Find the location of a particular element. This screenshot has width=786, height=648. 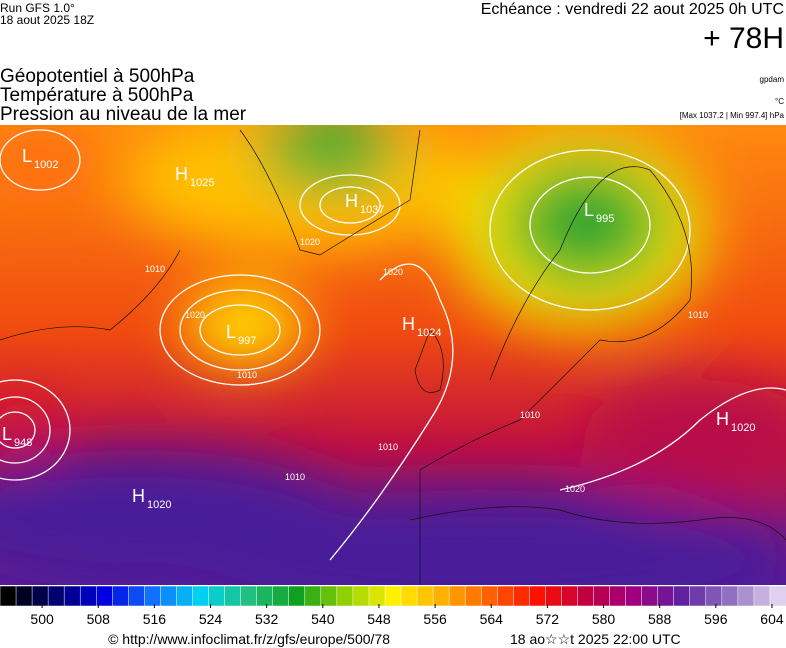

colorbar-label: 548 is located at coordinates (379, 619).